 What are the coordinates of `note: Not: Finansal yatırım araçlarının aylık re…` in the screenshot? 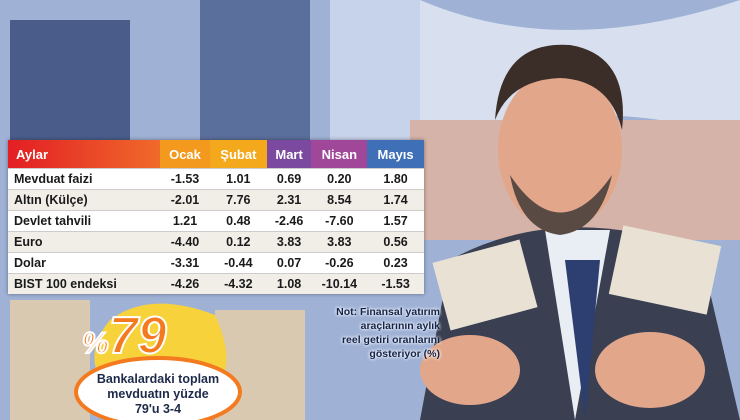 It's located at (365, 333).